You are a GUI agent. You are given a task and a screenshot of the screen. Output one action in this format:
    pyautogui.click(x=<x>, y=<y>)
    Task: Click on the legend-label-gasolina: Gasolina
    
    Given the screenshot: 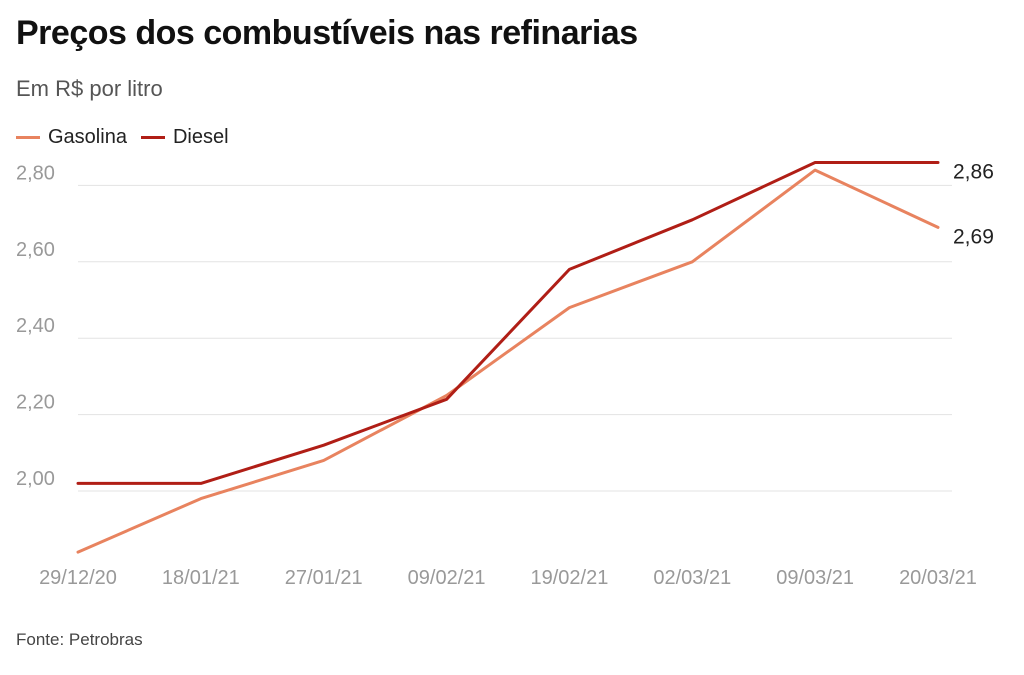 What is the action you would take?
    pyautogui.click(x=87, y=137)
    